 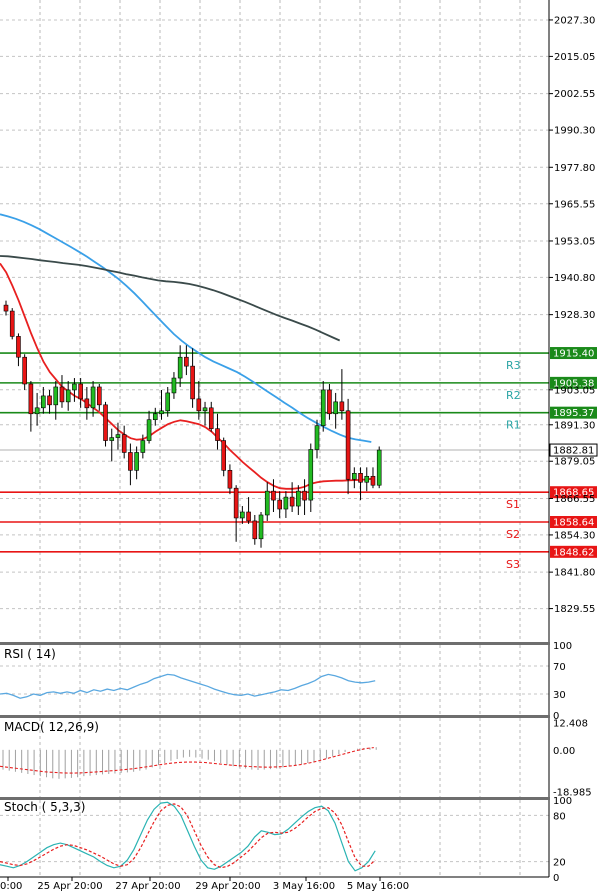 I want to click on stoch-tick-label: 100, so click(x=562, y=801).